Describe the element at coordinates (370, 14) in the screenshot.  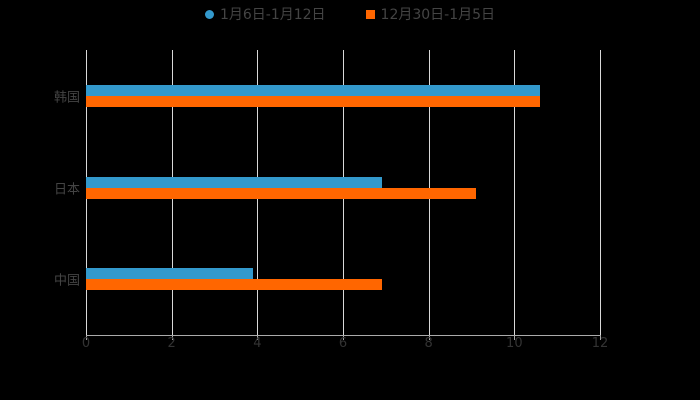
I see `legend-marker-square-icon` at that location.